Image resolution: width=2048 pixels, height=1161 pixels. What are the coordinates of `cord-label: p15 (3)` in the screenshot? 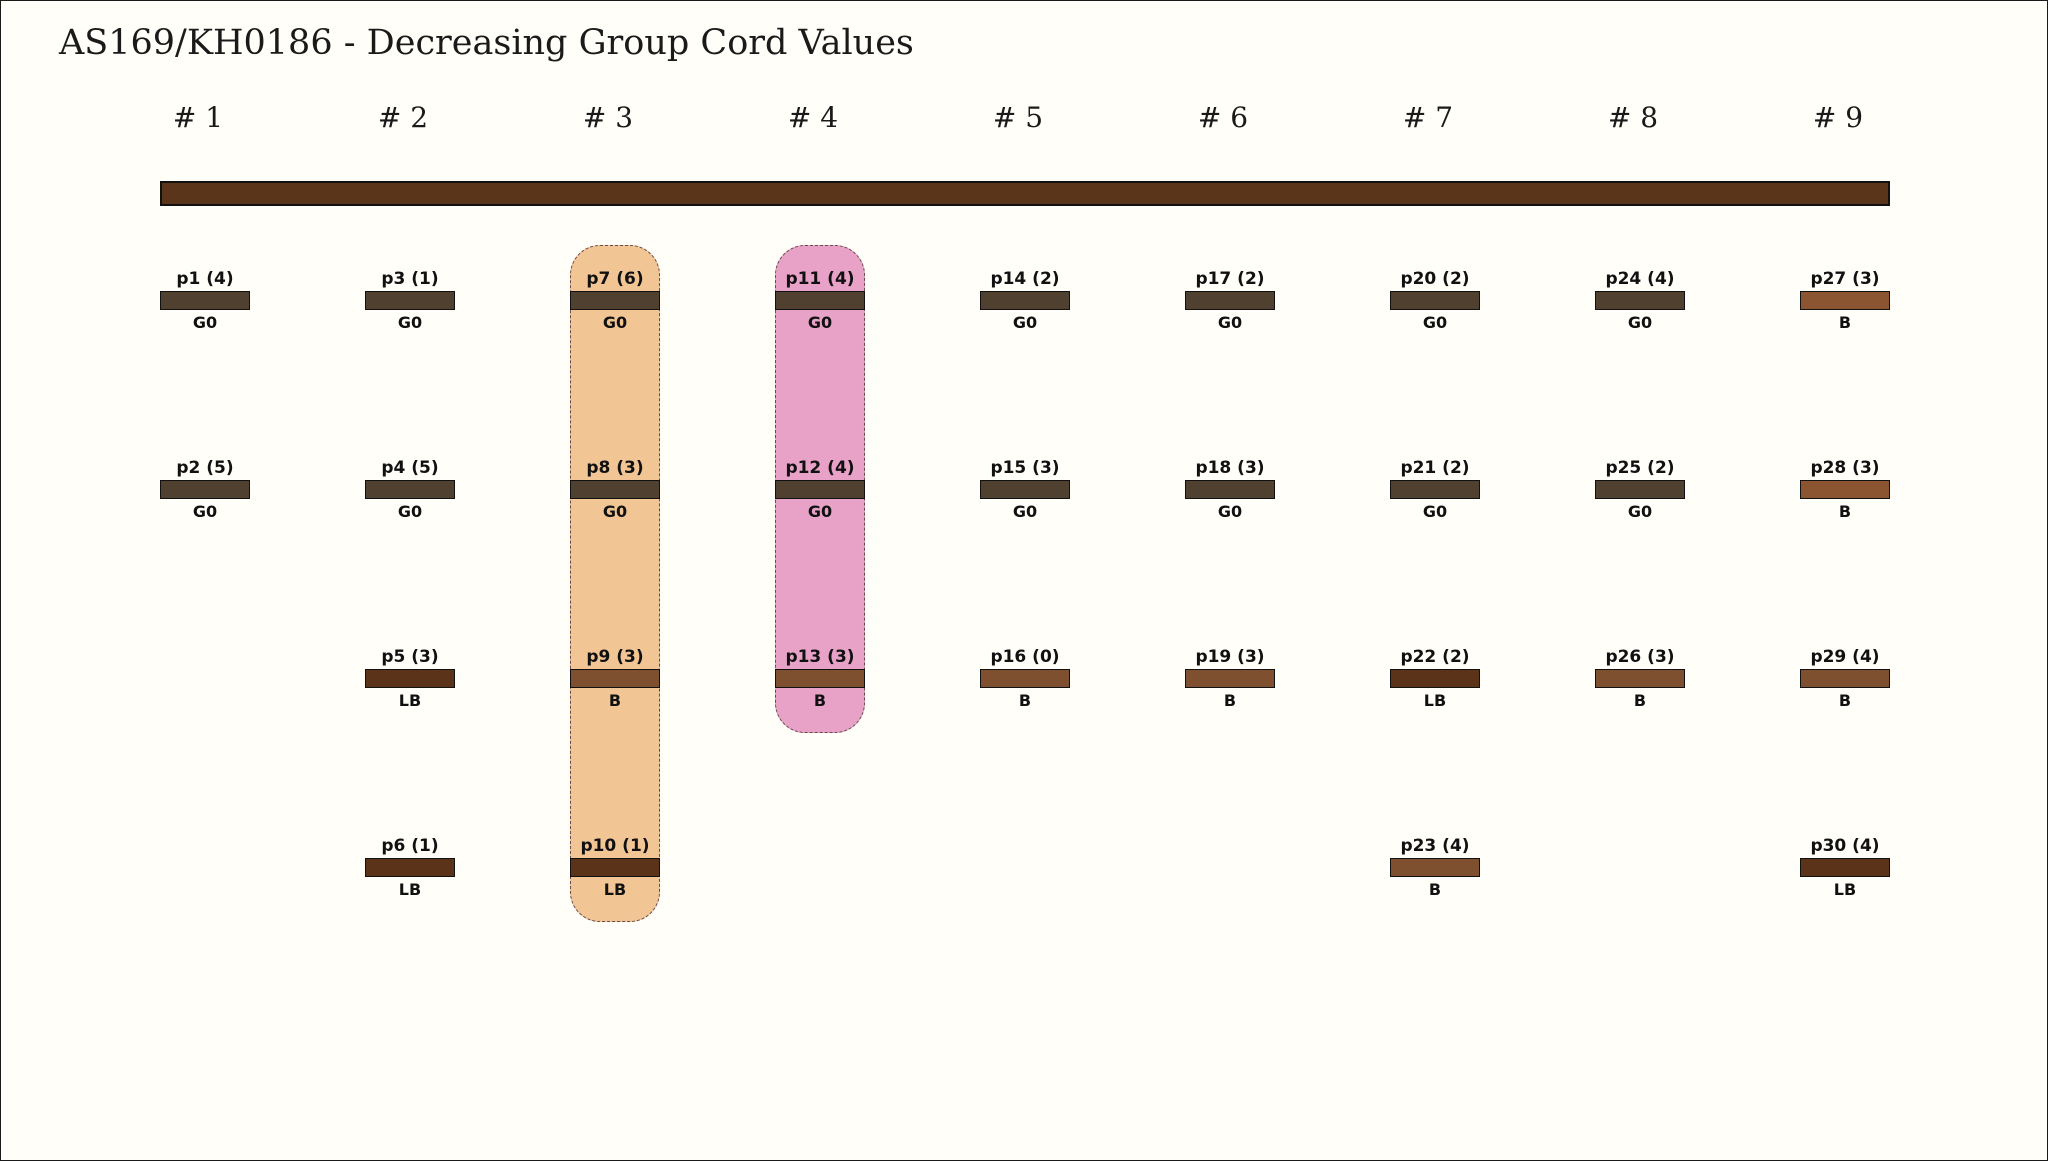 It's located at (1025, 468).